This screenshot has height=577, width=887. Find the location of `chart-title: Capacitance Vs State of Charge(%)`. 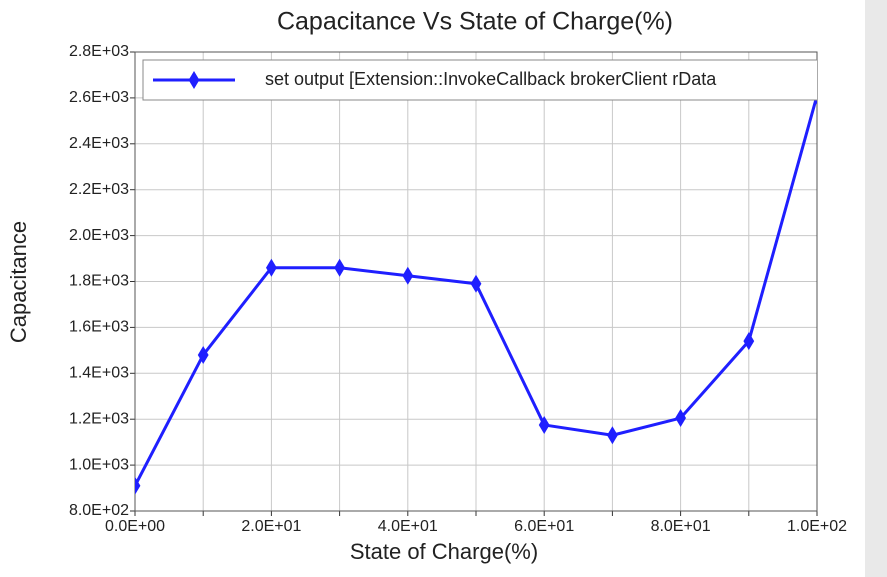

chart-title: Capacitance Vs State of Charge(%) is located at coordinates (475, 22).